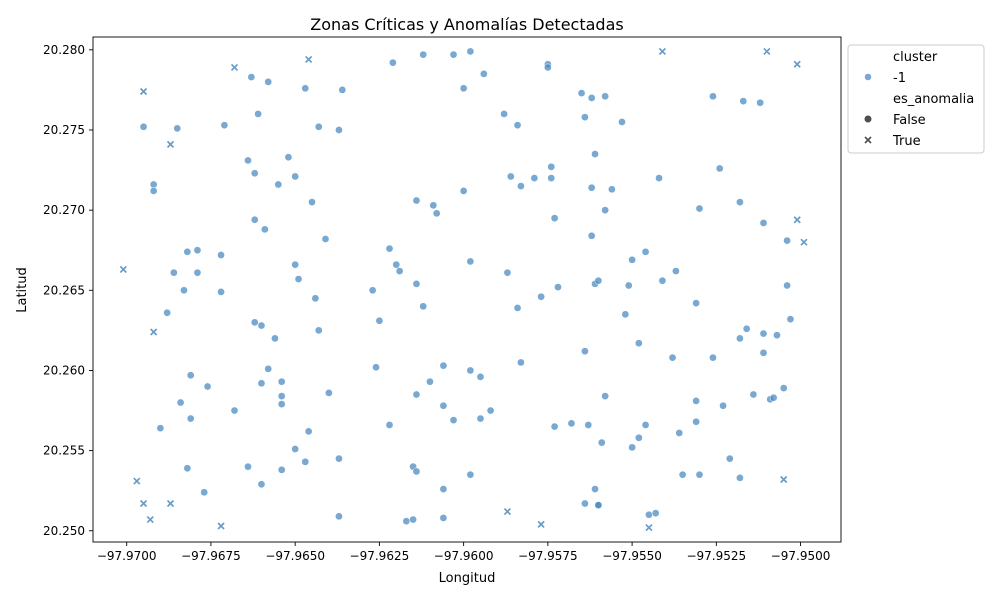 The height and width of the screenshot is (604, 1000). I want to click on legend-frame, so click(916, 99).